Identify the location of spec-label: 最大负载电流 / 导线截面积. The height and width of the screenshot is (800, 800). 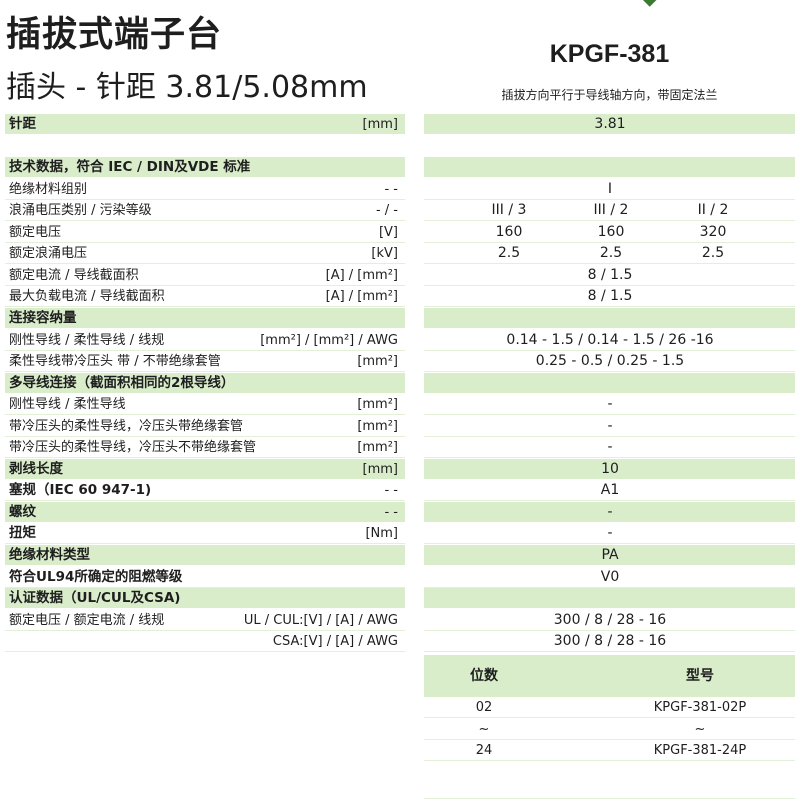
(87, 297).